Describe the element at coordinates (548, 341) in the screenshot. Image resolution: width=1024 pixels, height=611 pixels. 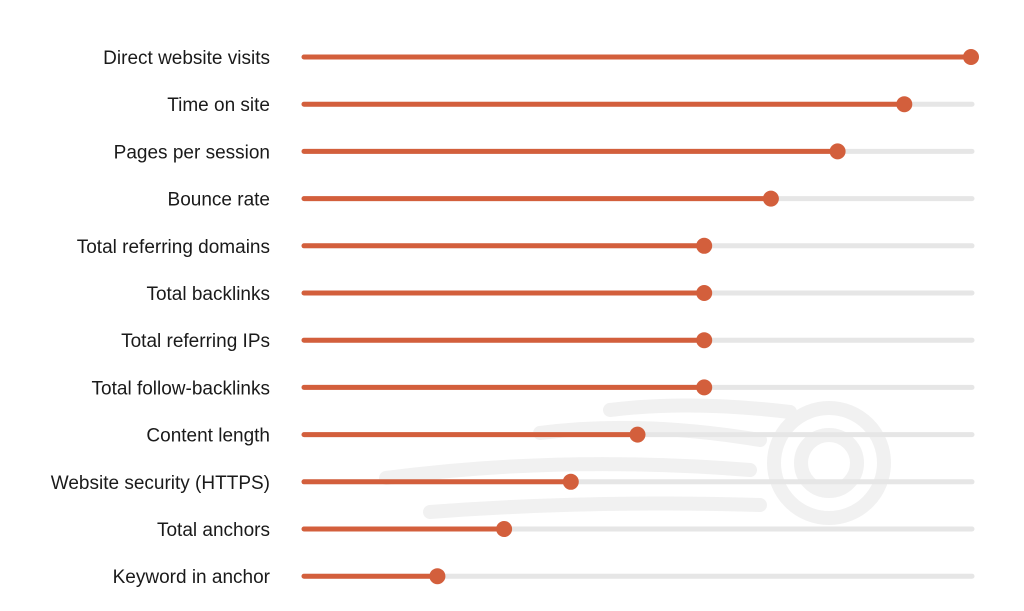
I see `chart-row: Total referring IPs` at that location.